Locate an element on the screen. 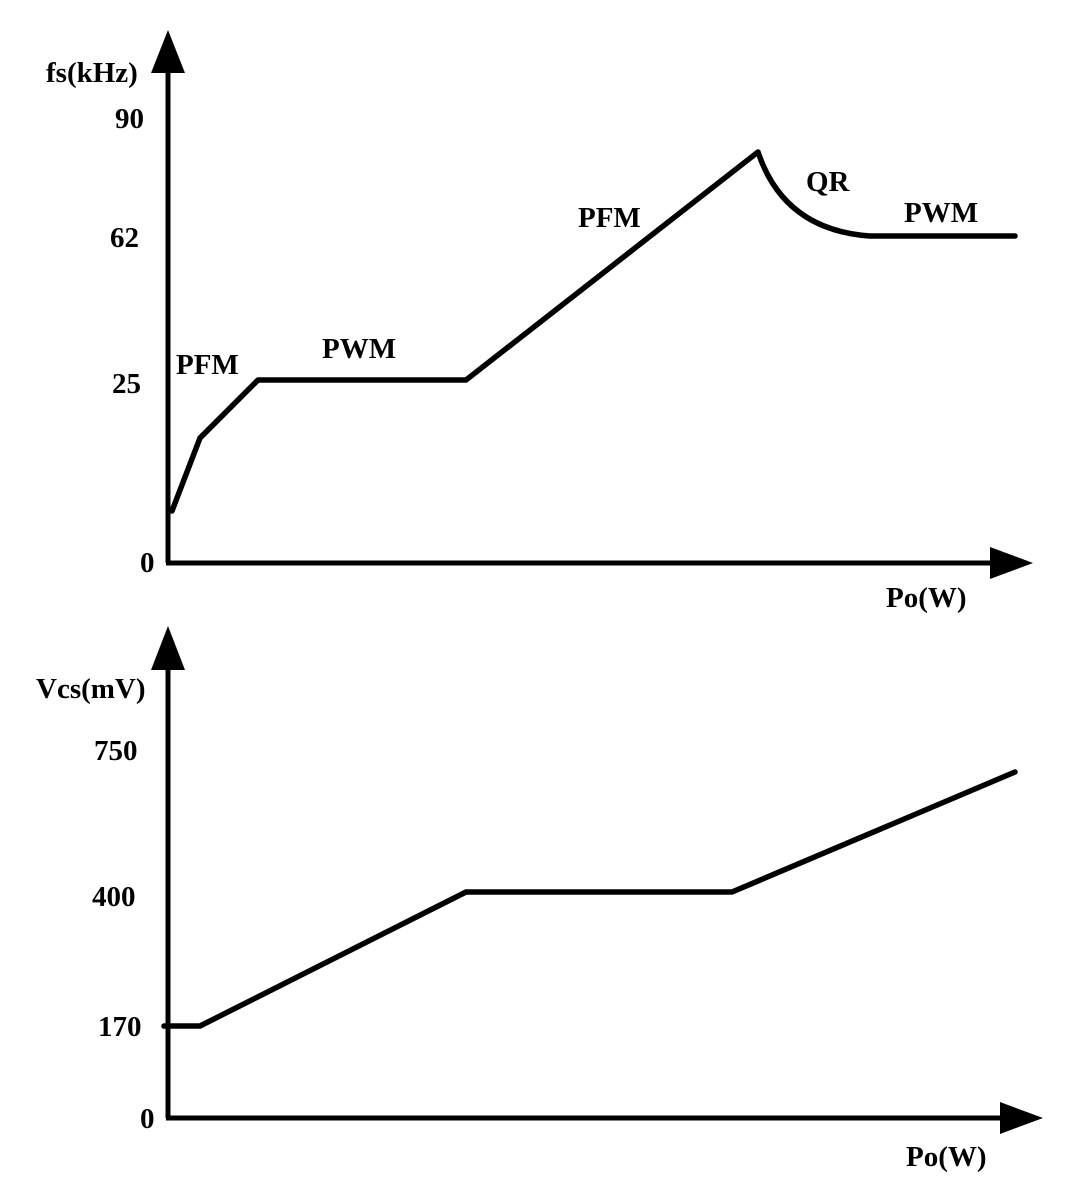 The width and height of the screenshot is (1080, 1198). top-mode-label-pfm-high: PFM is located at coordinates (609, 218).